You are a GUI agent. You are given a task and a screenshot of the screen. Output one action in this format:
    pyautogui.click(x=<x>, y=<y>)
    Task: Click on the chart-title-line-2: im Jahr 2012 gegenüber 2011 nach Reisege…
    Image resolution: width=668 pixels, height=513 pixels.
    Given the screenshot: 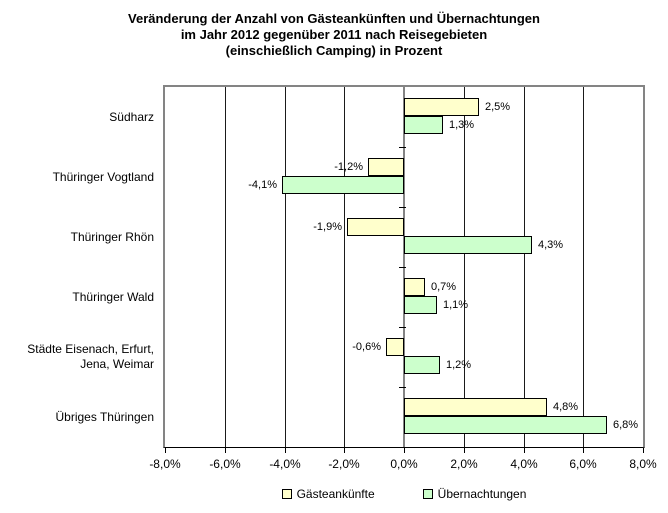 What is the action you would take?
    pyautogui.click(x=334, y=34)
    